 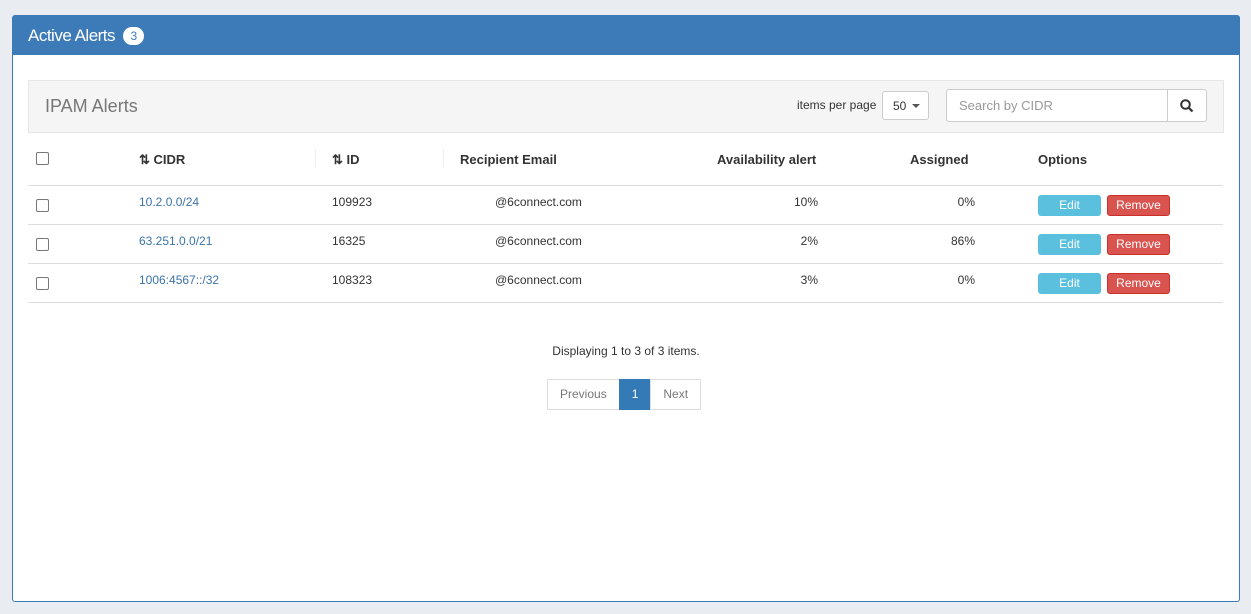 What do you see at coordinates (1063, 159) in the screenshot?
I see `header-options: Options` at bounding box center [1063, 159].